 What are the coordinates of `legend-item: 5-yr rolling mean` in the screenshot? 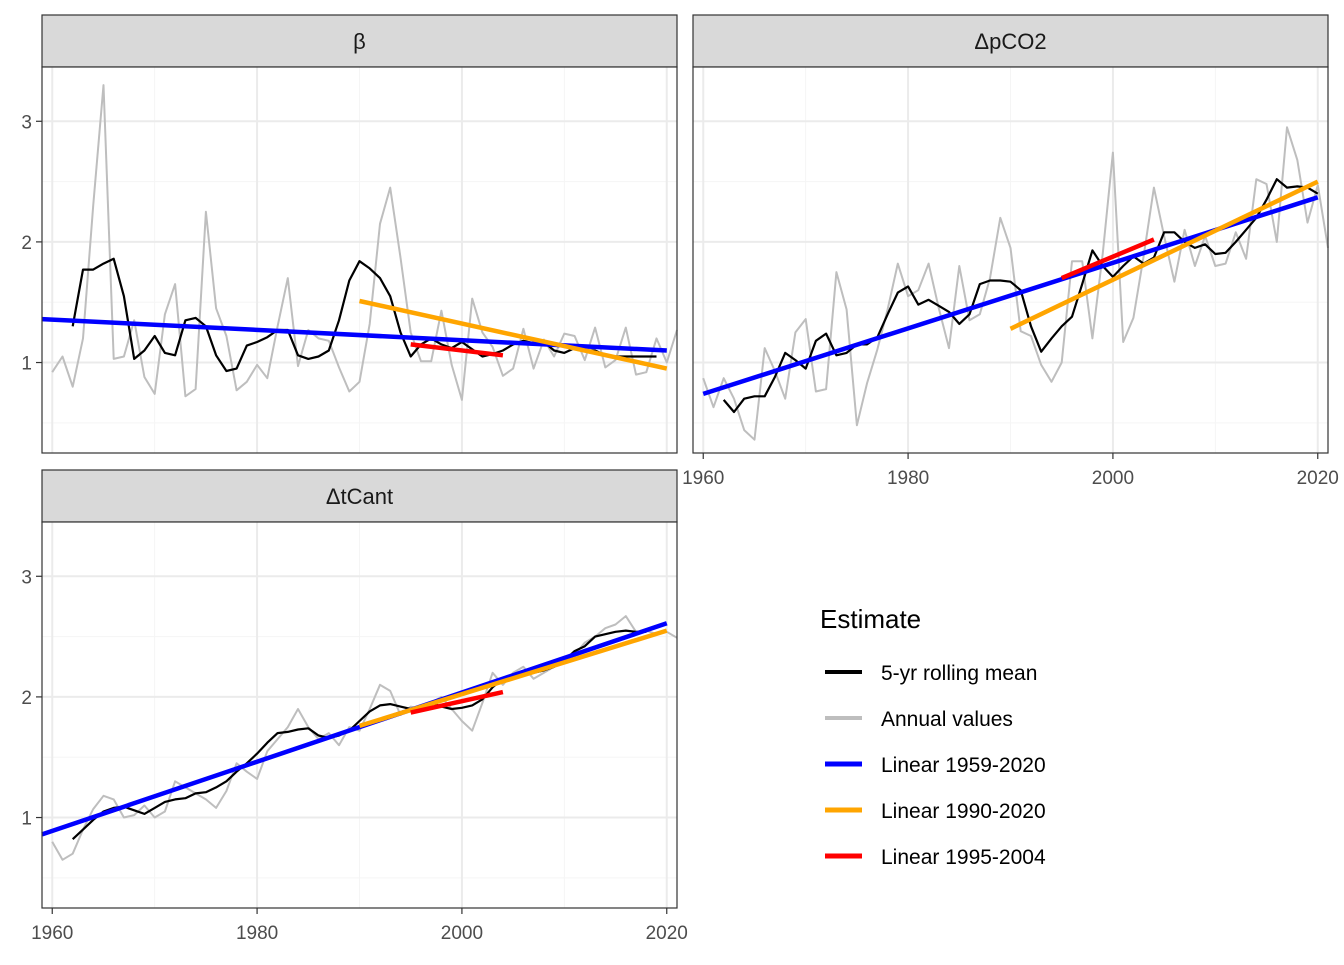 It's located at (931, 673).